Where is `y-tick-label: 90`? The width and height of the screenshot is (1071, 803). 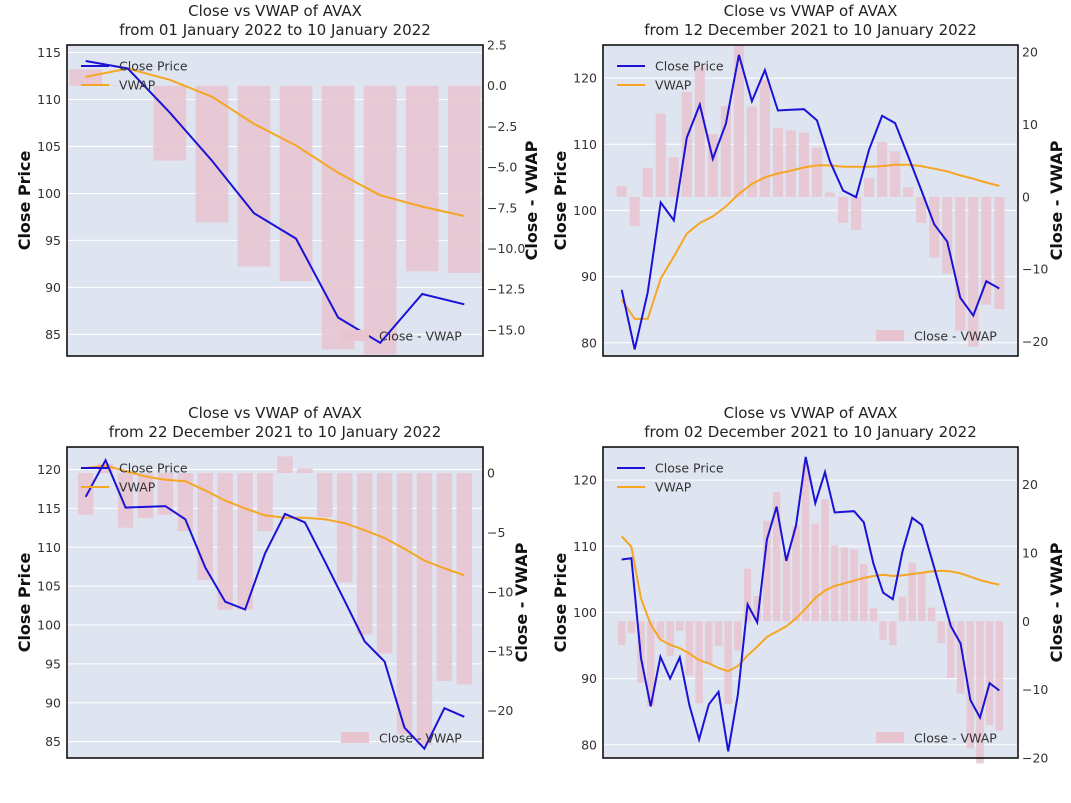
y-tick-label: 90 is located at coordinates (53, 702).